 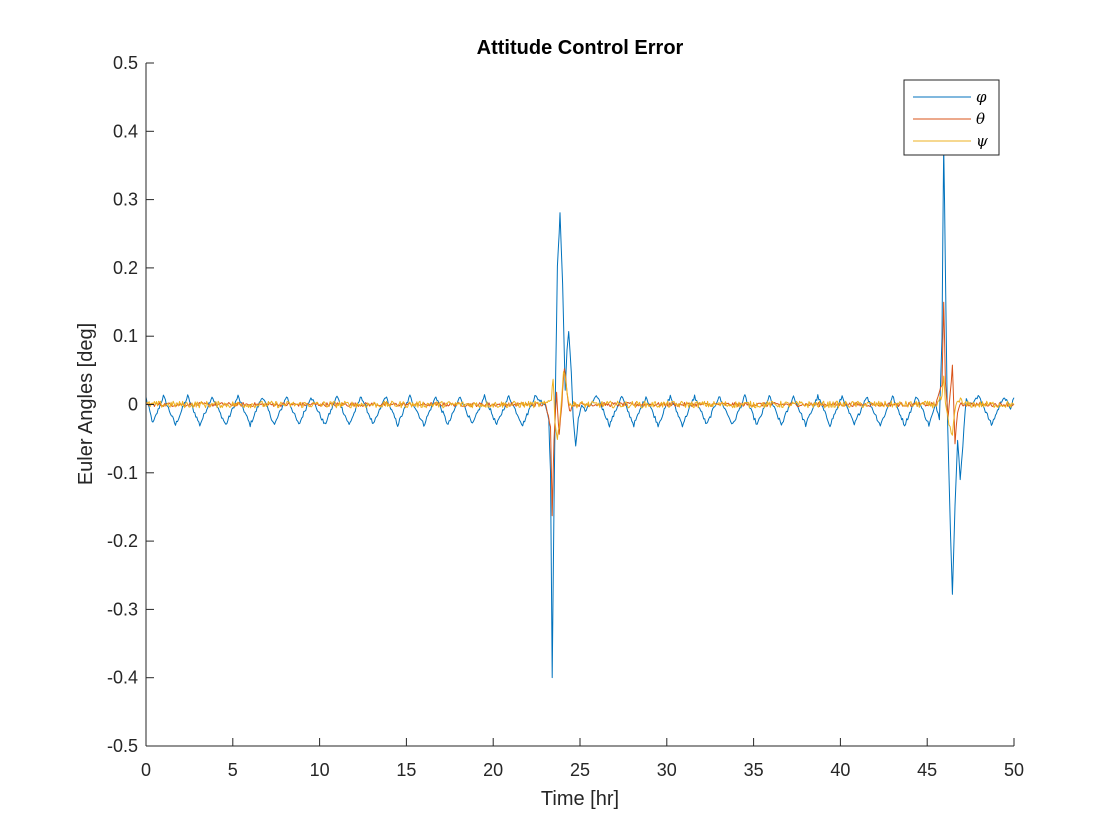 What do you see at coordinates (980, 119) in the screenshot?
I see `legend-label-2: θ` at bounding box center [980, 119].